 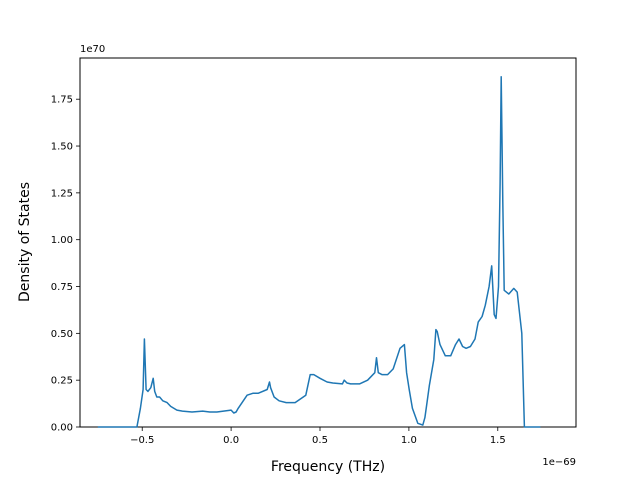 What do you see at coordinates (62, 100) in the screenshot?
I see `y-tick-label: 1.75` at bounding box center [62, 100].